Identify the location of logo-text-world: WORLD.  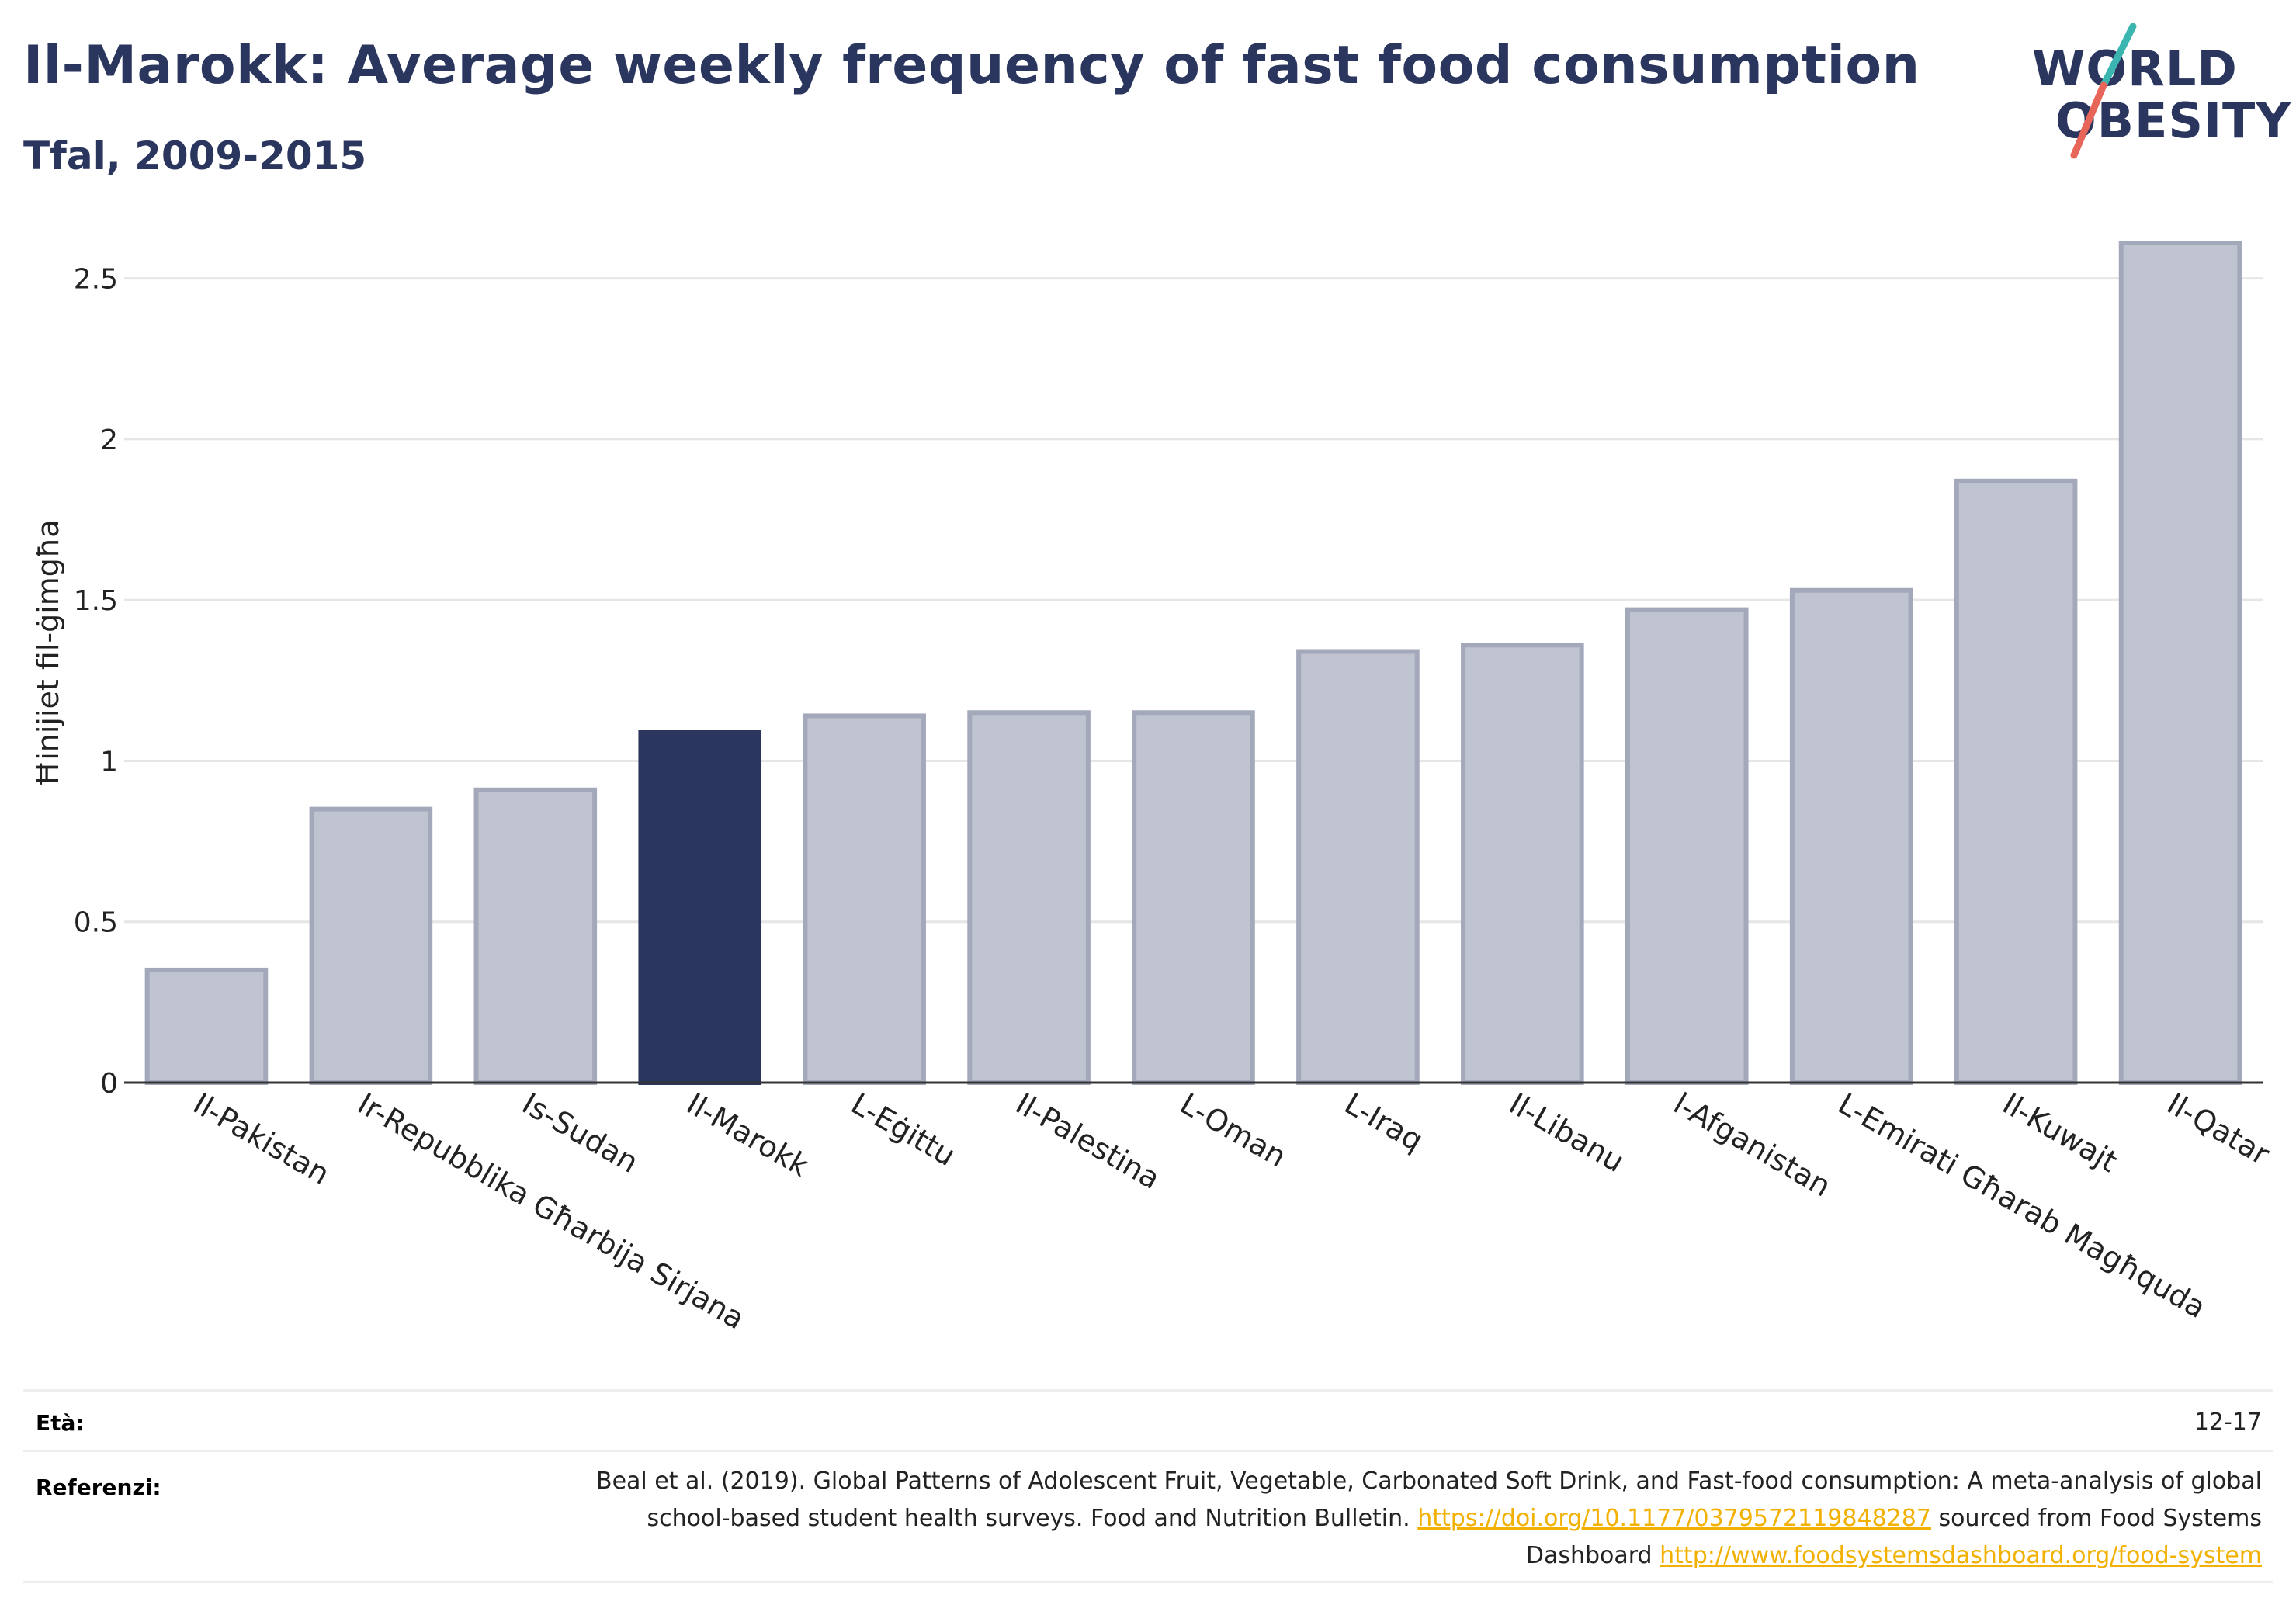
(2135, 68).